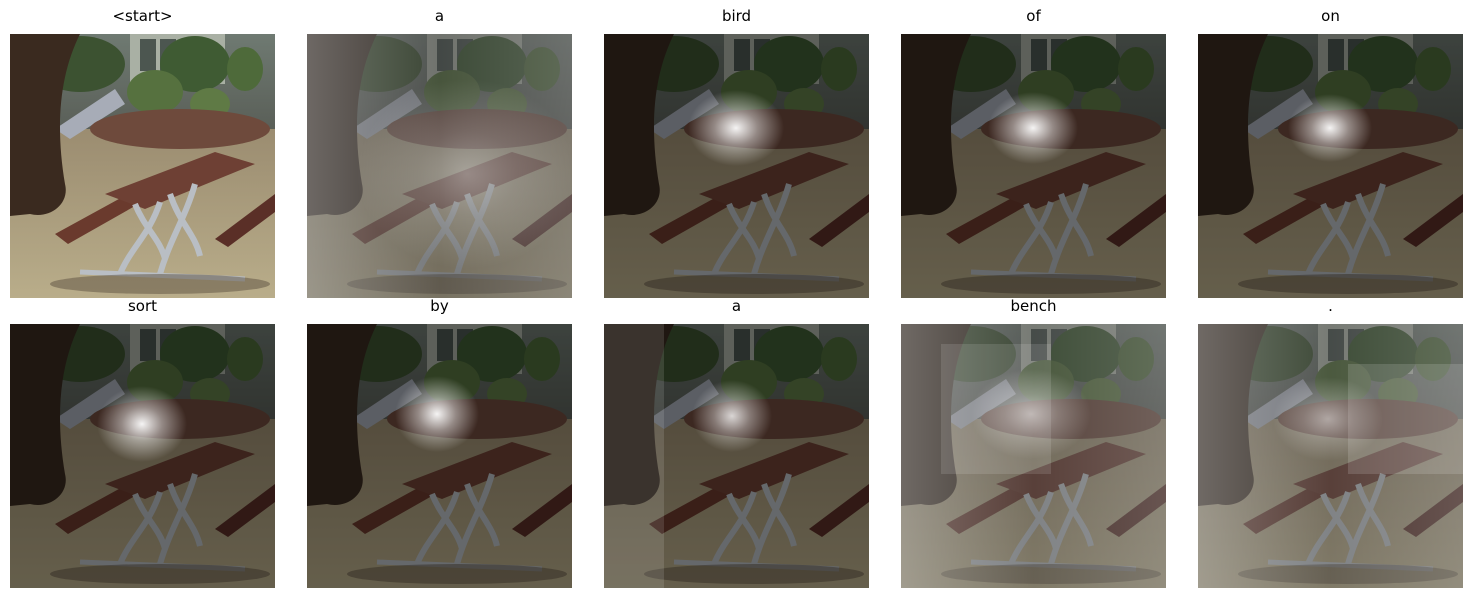 The width and height of the screenshot is (1472, 594). What do you see at coordinates (142, 16) in the screenshot?
I see `panel-word-label: <start>` at bounding box center [142, 16].